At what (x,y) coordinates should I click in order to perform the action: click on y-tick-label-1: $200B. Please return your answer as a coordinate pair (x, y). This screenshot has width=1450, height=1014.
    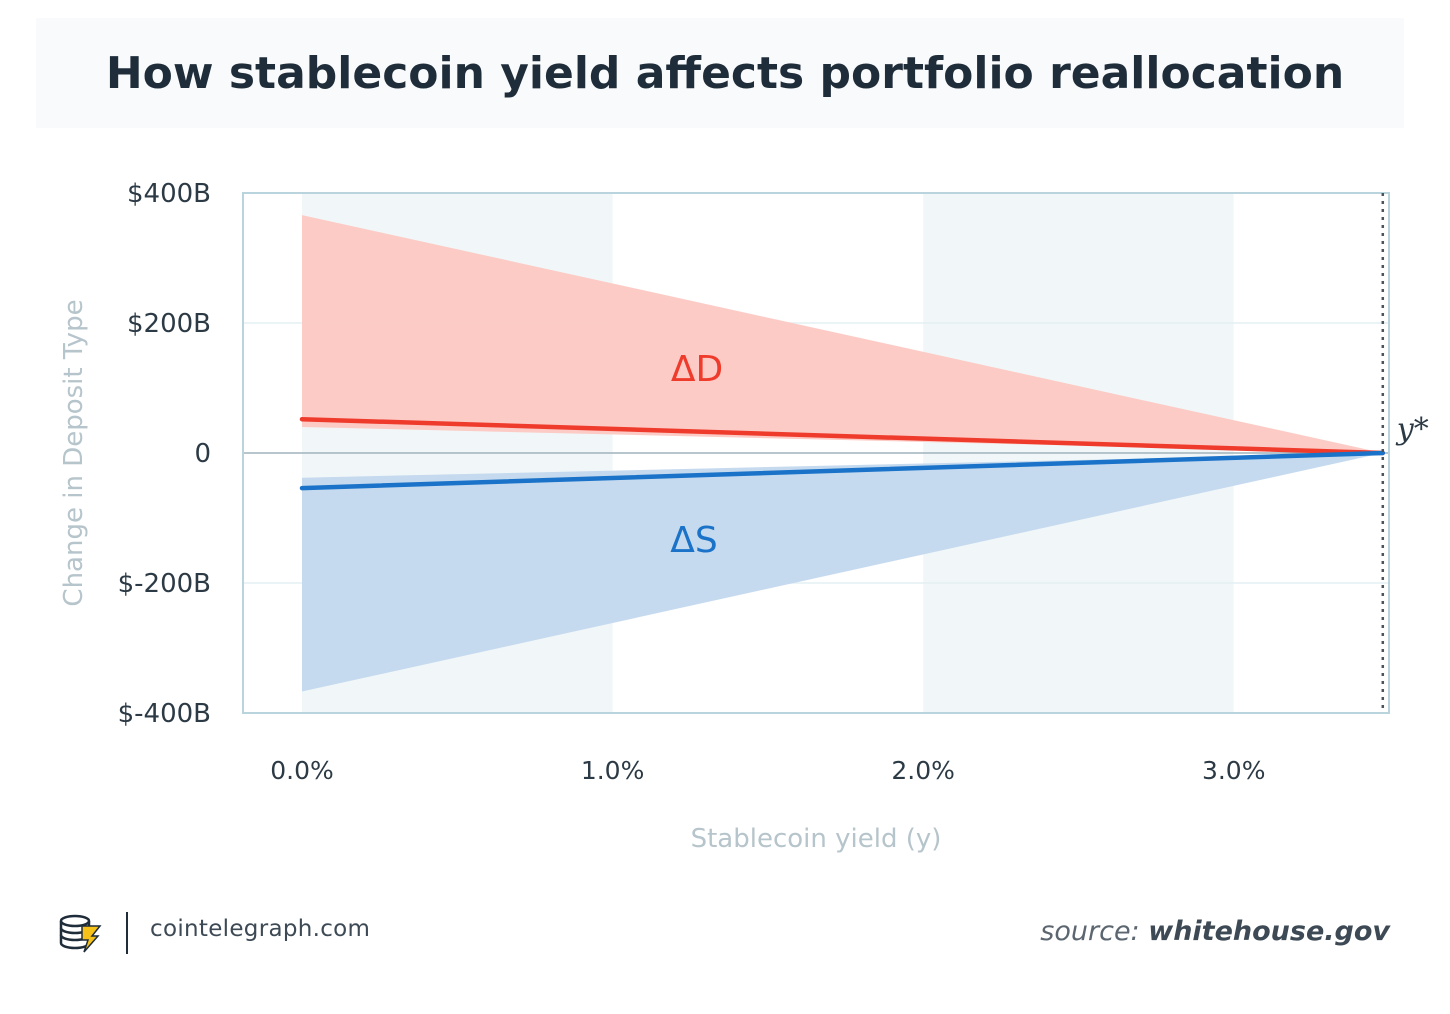
    Looking at the image, I should click on (169, 324).